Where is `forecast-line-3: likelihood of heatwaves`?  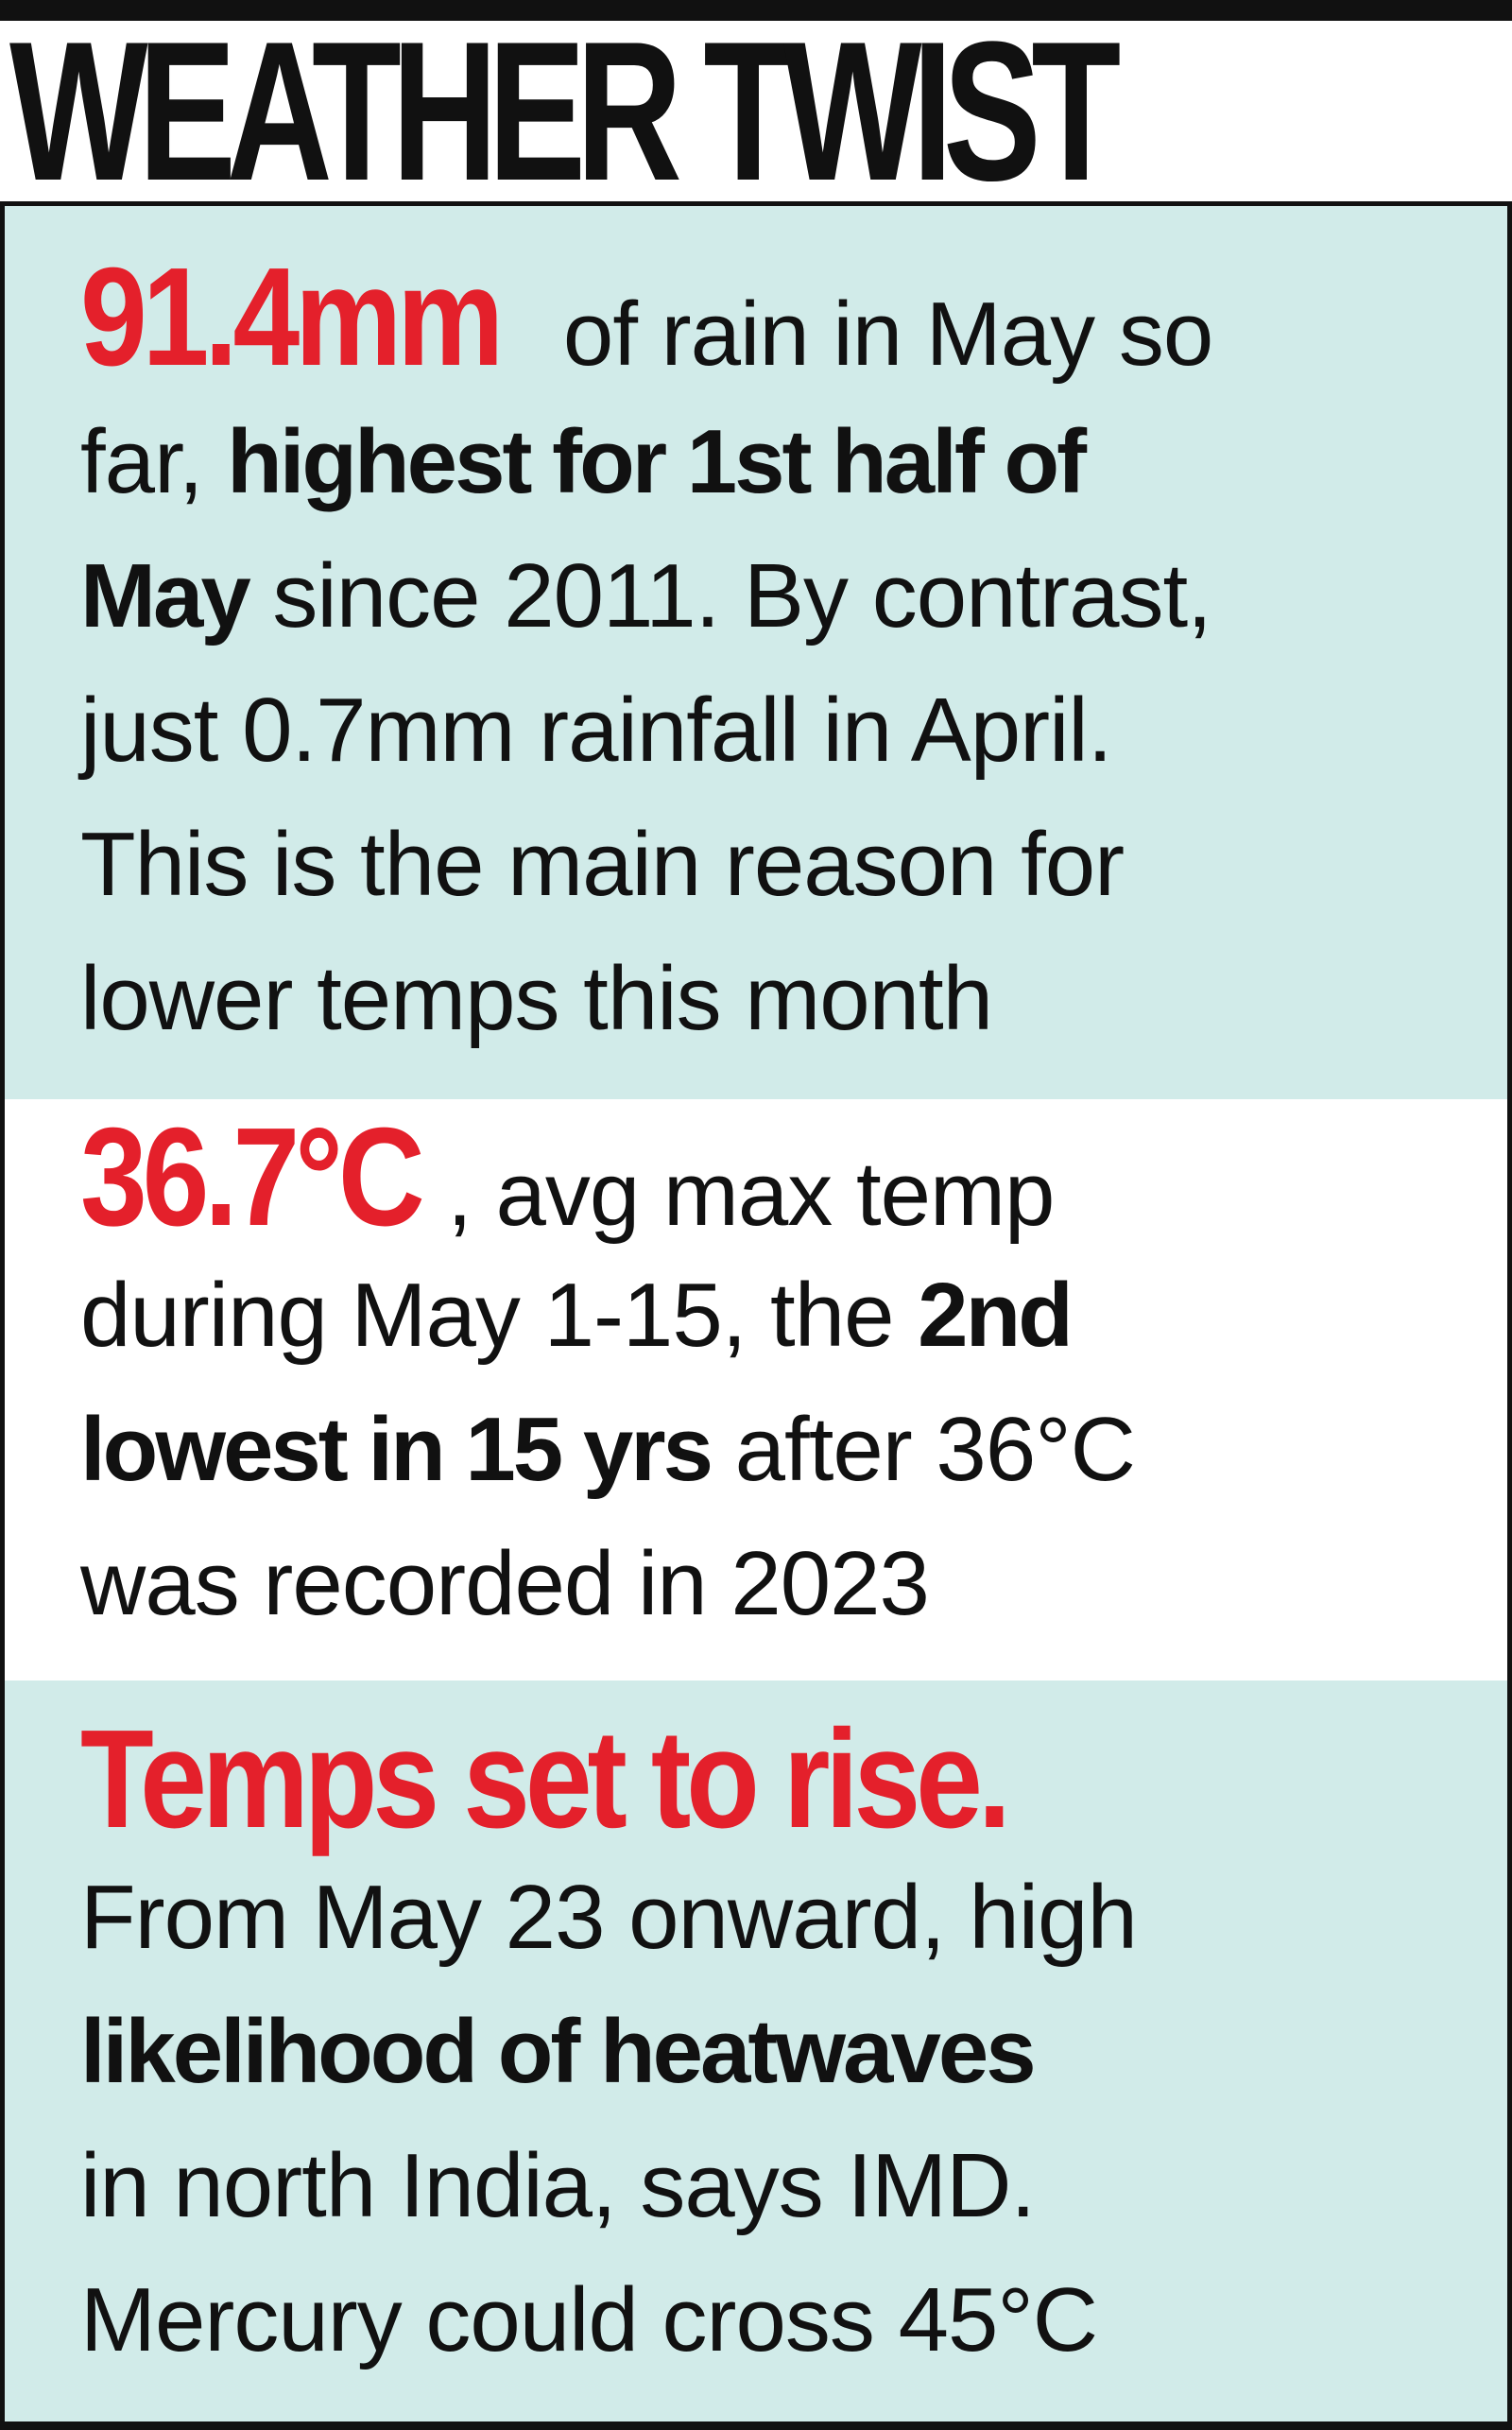
forecast-line-3: likelihood of heatwaves is located at coordinates (793, 2052).